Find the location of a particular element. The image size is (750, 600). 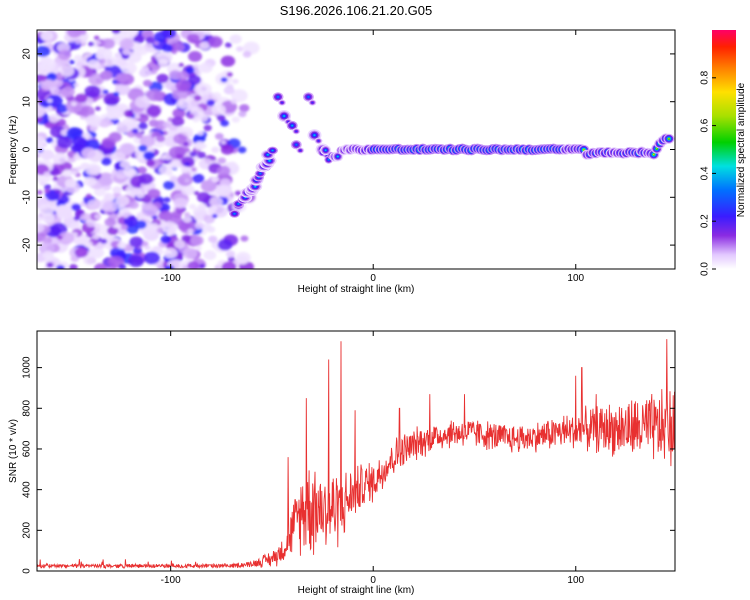

spectrogram-y-label: Frequency (Hz) is located at coordinates (13, 150).